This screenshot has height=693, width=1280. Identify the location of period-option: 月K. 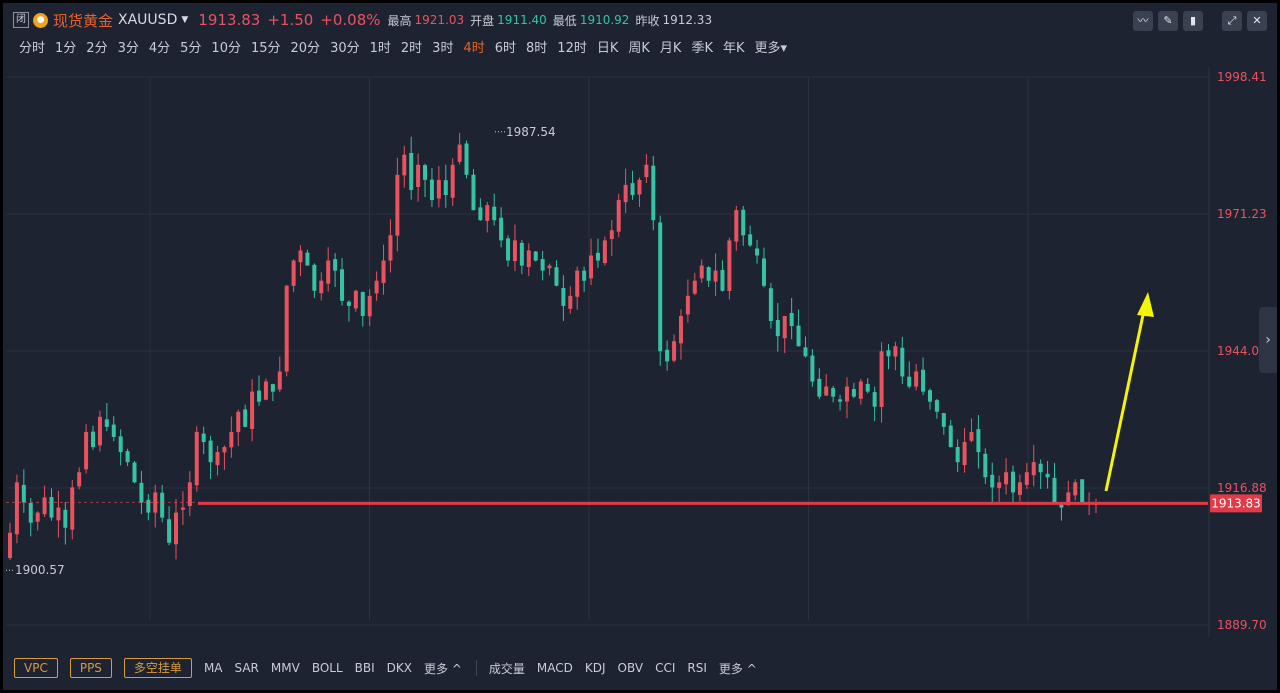
(670, 48).